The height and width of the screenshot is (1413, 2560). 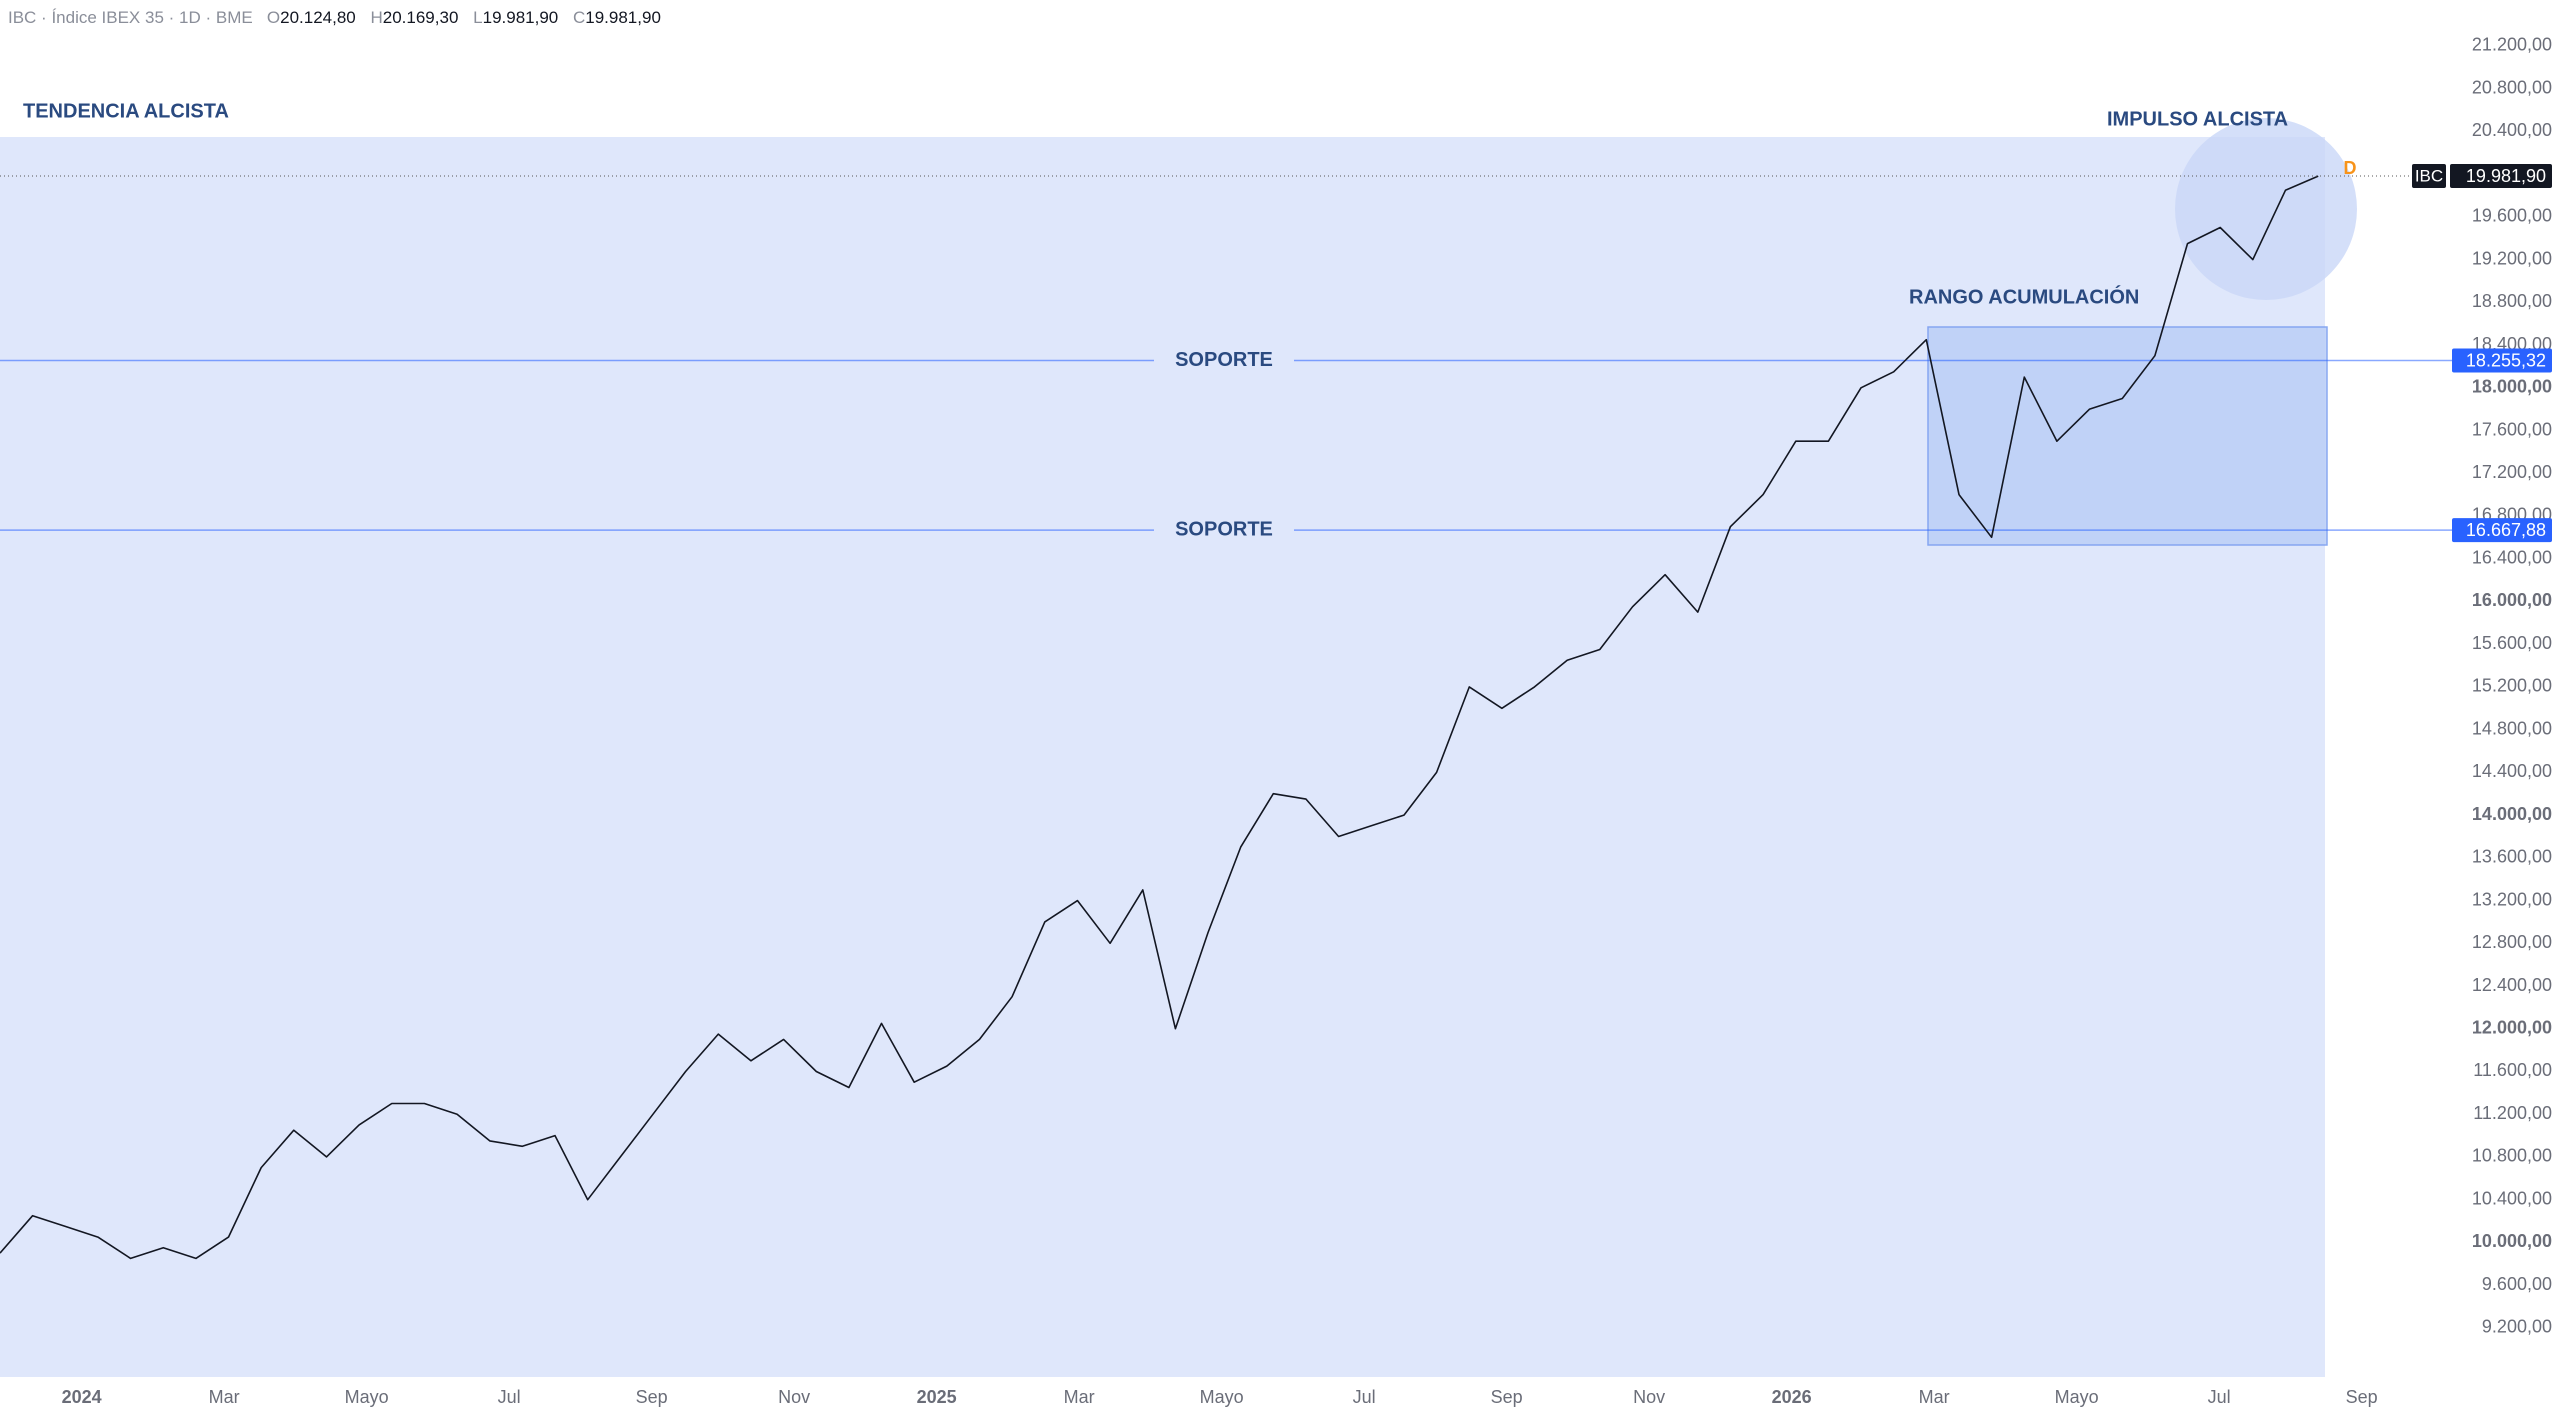 What do you see at coordinates (2350, 168) in the screenshot?
I see `interval-marker: D` at bounding box center [2350, 168].